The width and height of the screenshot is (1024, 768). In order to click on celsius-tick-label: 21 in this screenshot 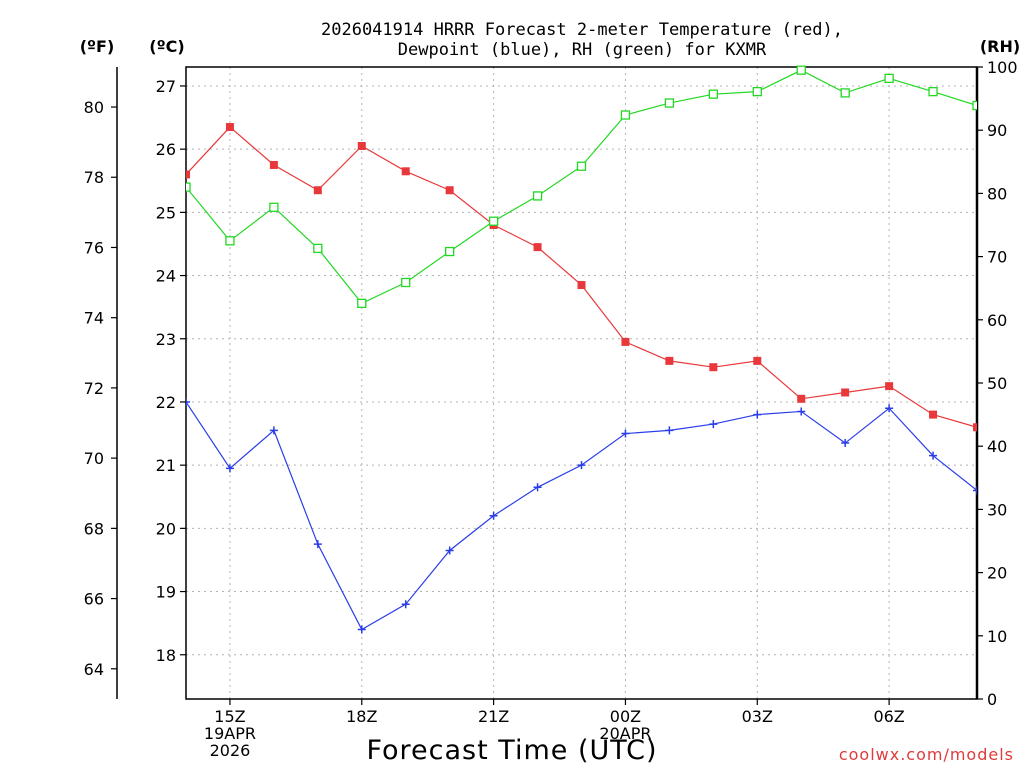, I will do `click(166, 465)`.